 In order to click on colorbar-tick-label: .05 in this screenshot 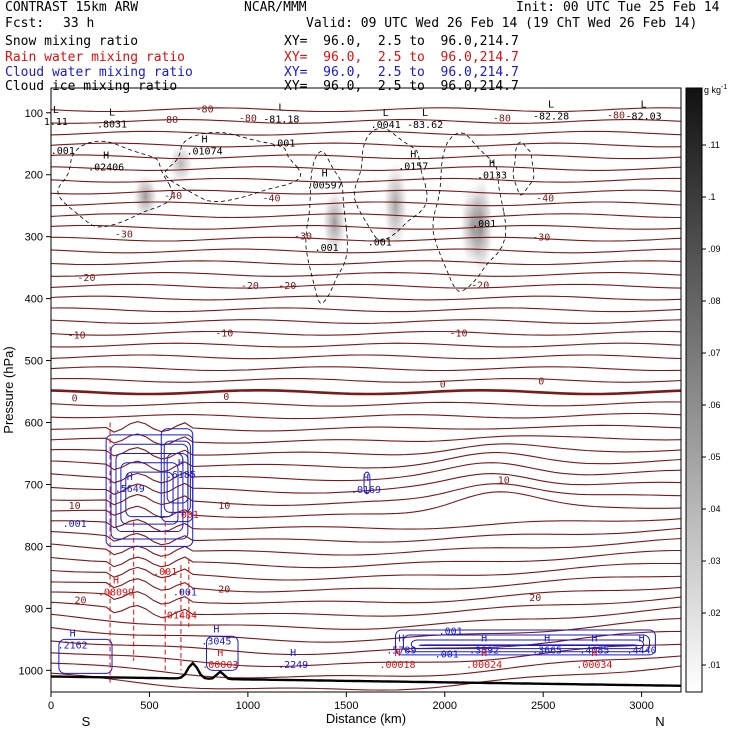, I will do `click(714, 457)`.